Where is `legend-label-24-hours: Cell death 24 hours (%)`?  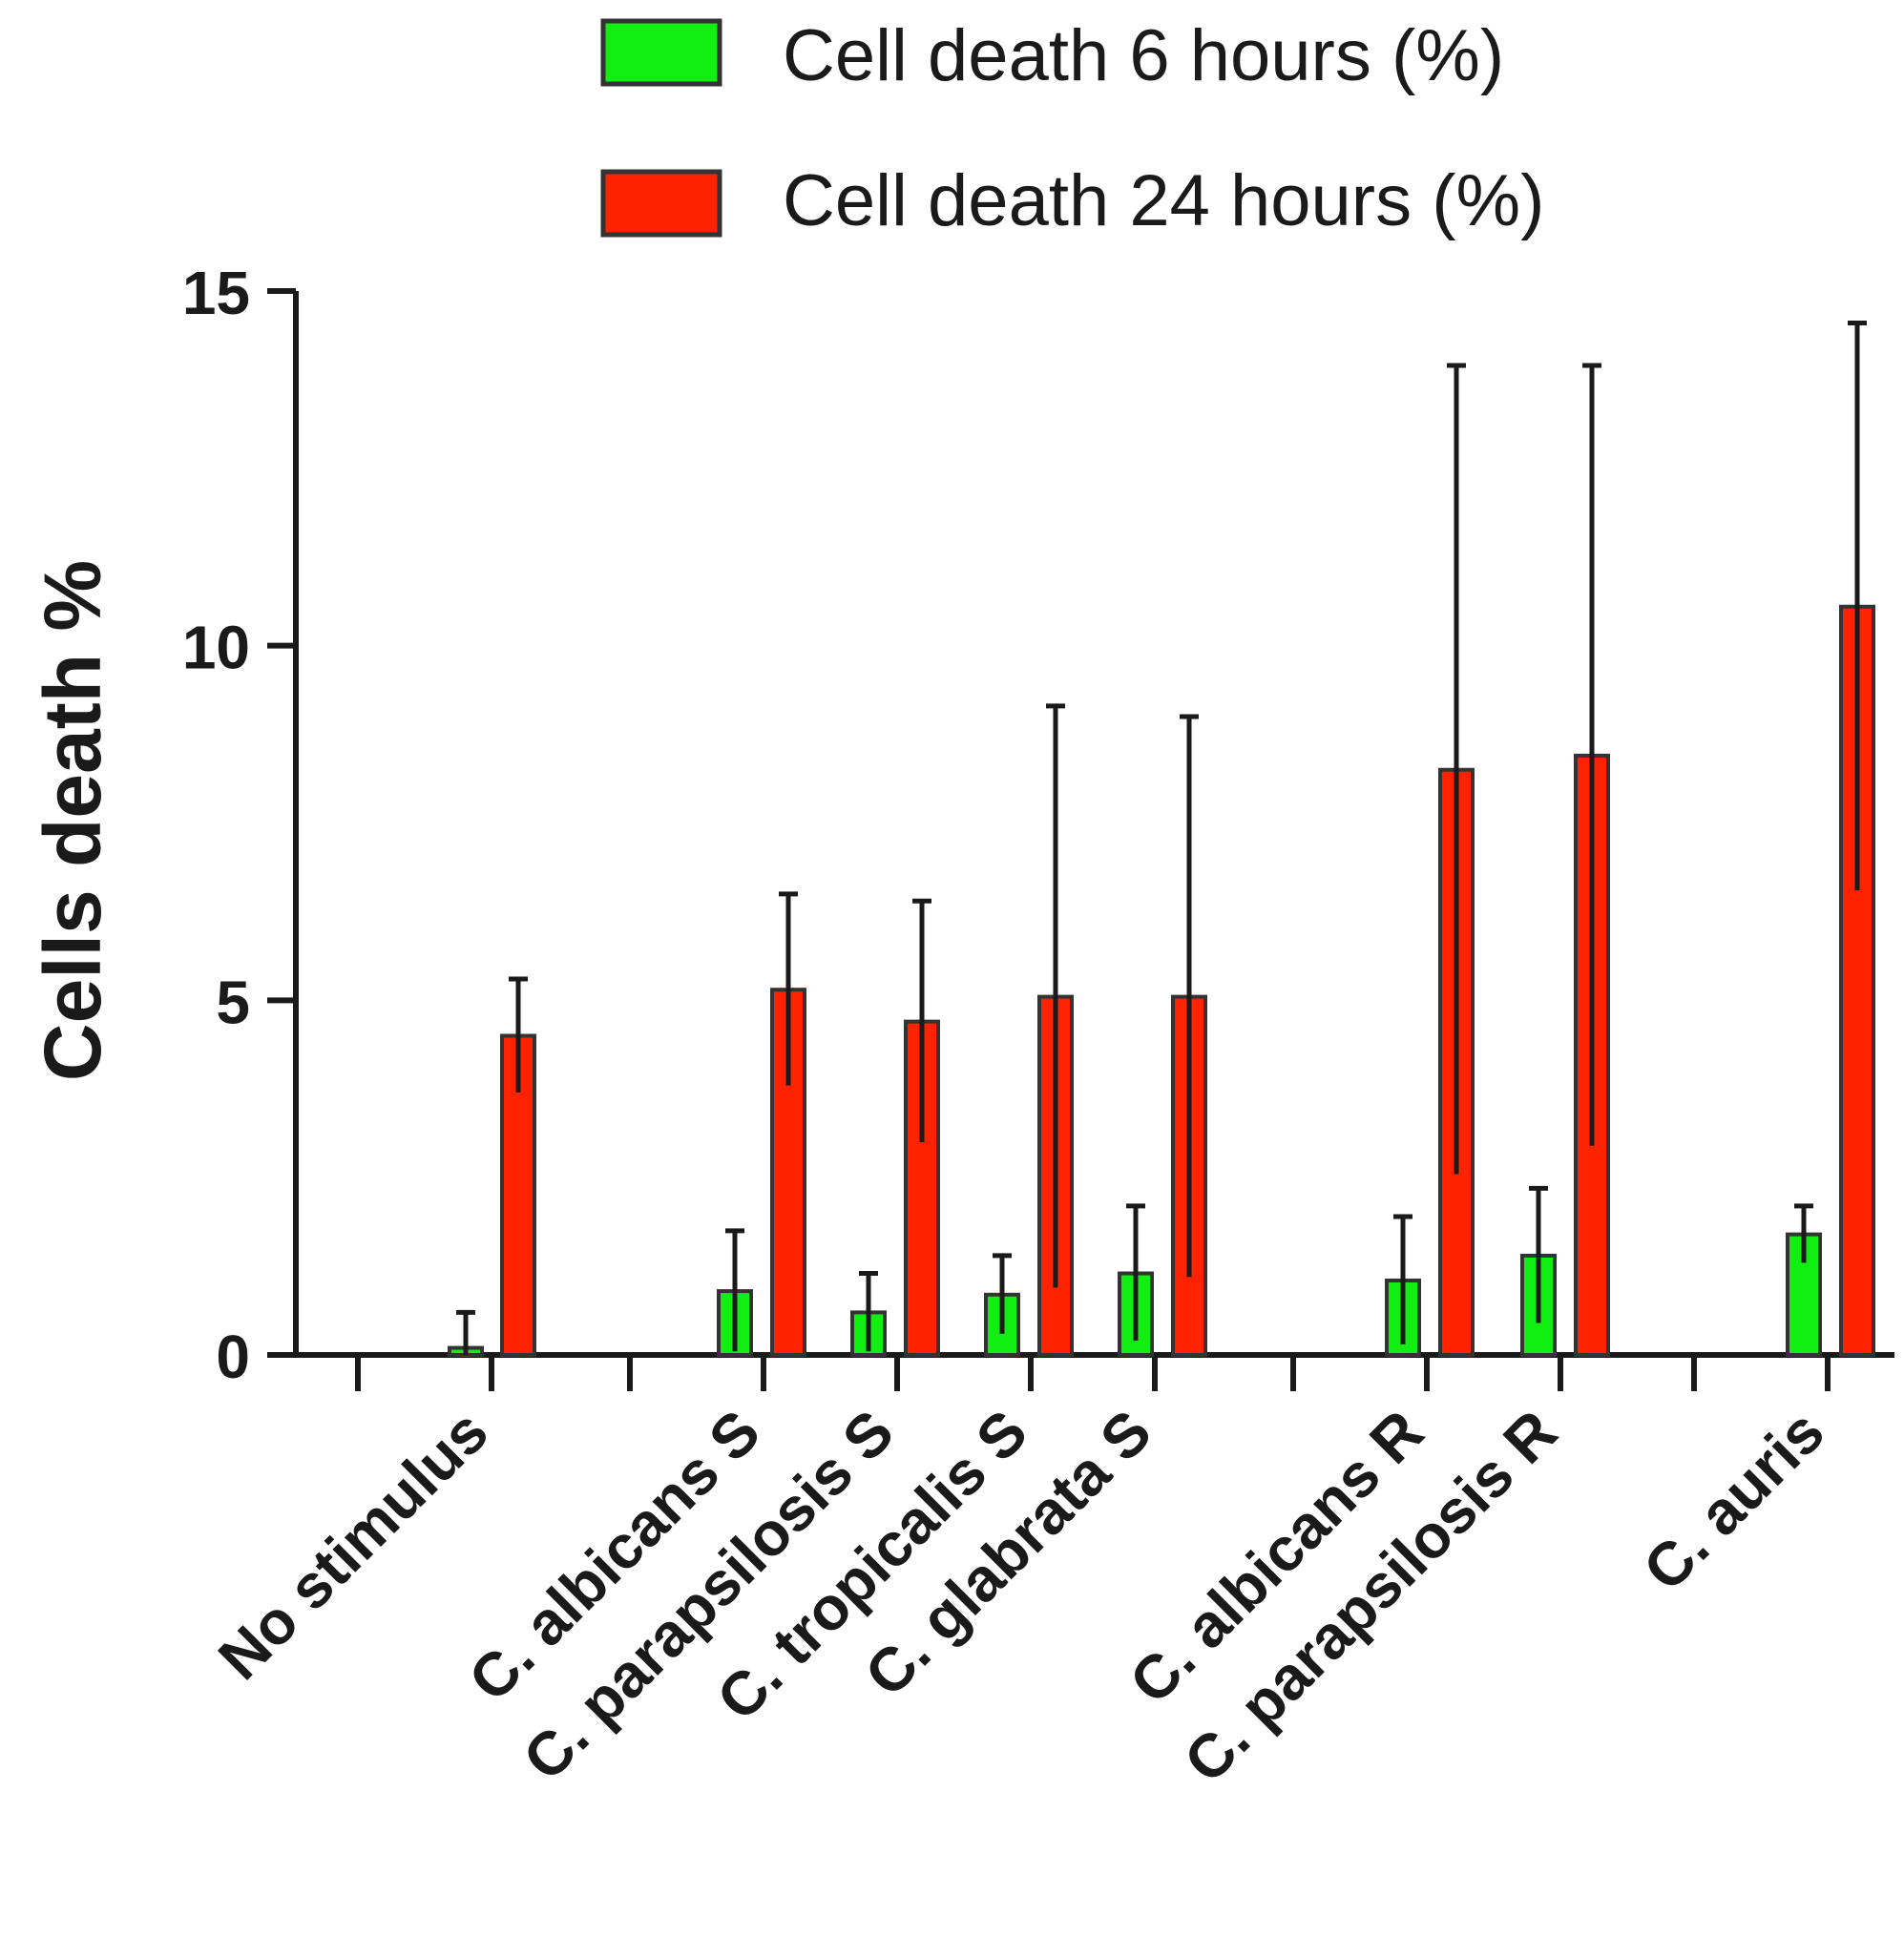 legend-label-24-hours: Cell death 24 hours (%) is located at coordinates (1163, 200).